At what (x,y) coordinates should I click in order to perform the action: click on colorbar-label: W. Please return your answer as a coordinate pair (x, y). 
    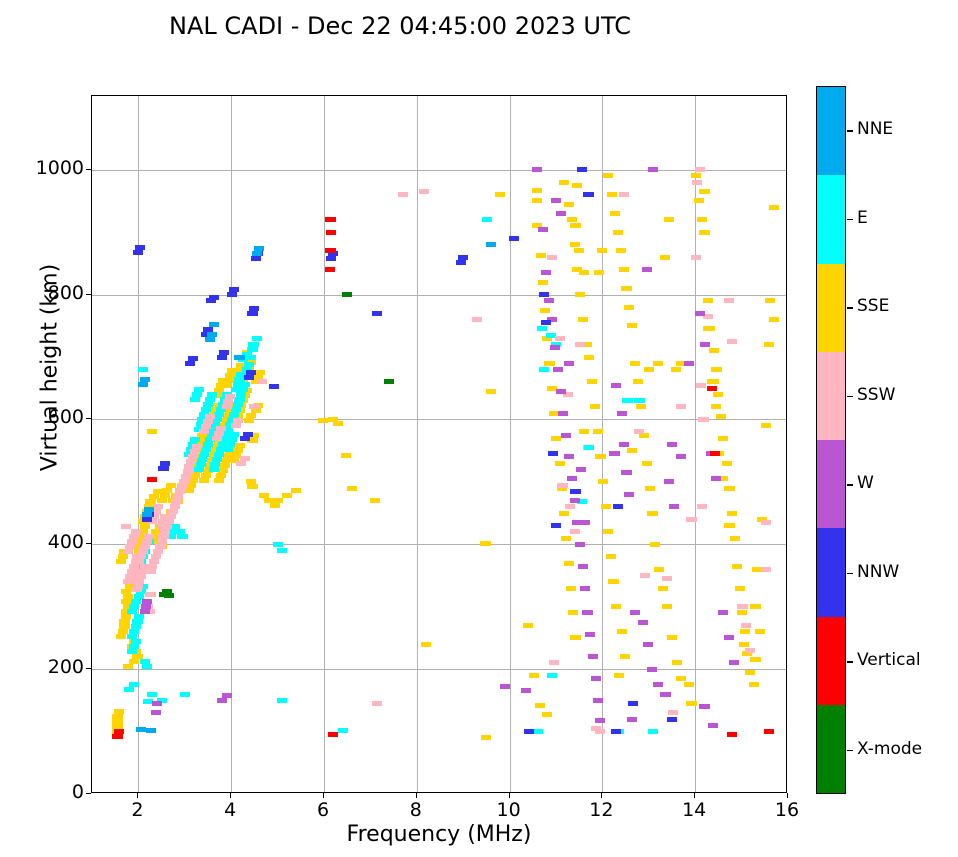
    Looking at the image, I should click on (865, 483).